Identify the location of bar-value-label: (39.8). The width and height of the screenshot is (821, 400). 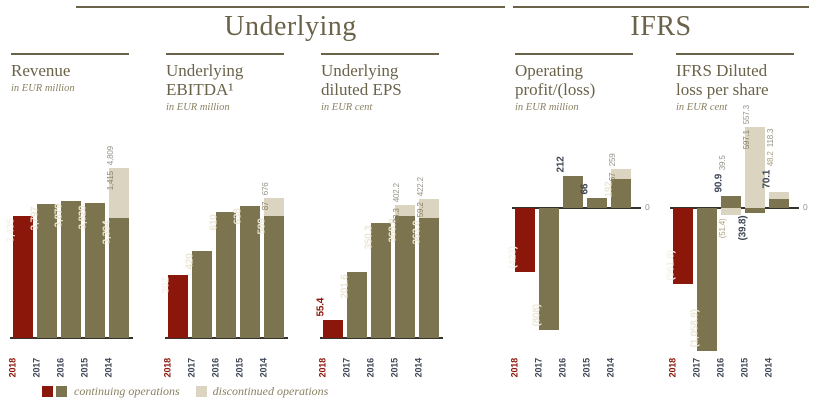
(743, 228).